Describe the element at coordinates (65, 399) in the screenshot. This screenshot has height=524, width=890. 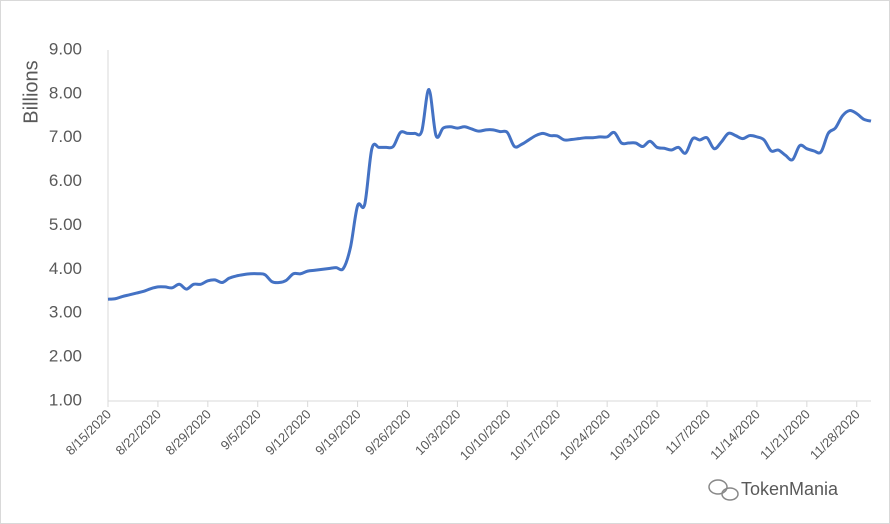
I see `y-tick-label: 1.00` at that location.